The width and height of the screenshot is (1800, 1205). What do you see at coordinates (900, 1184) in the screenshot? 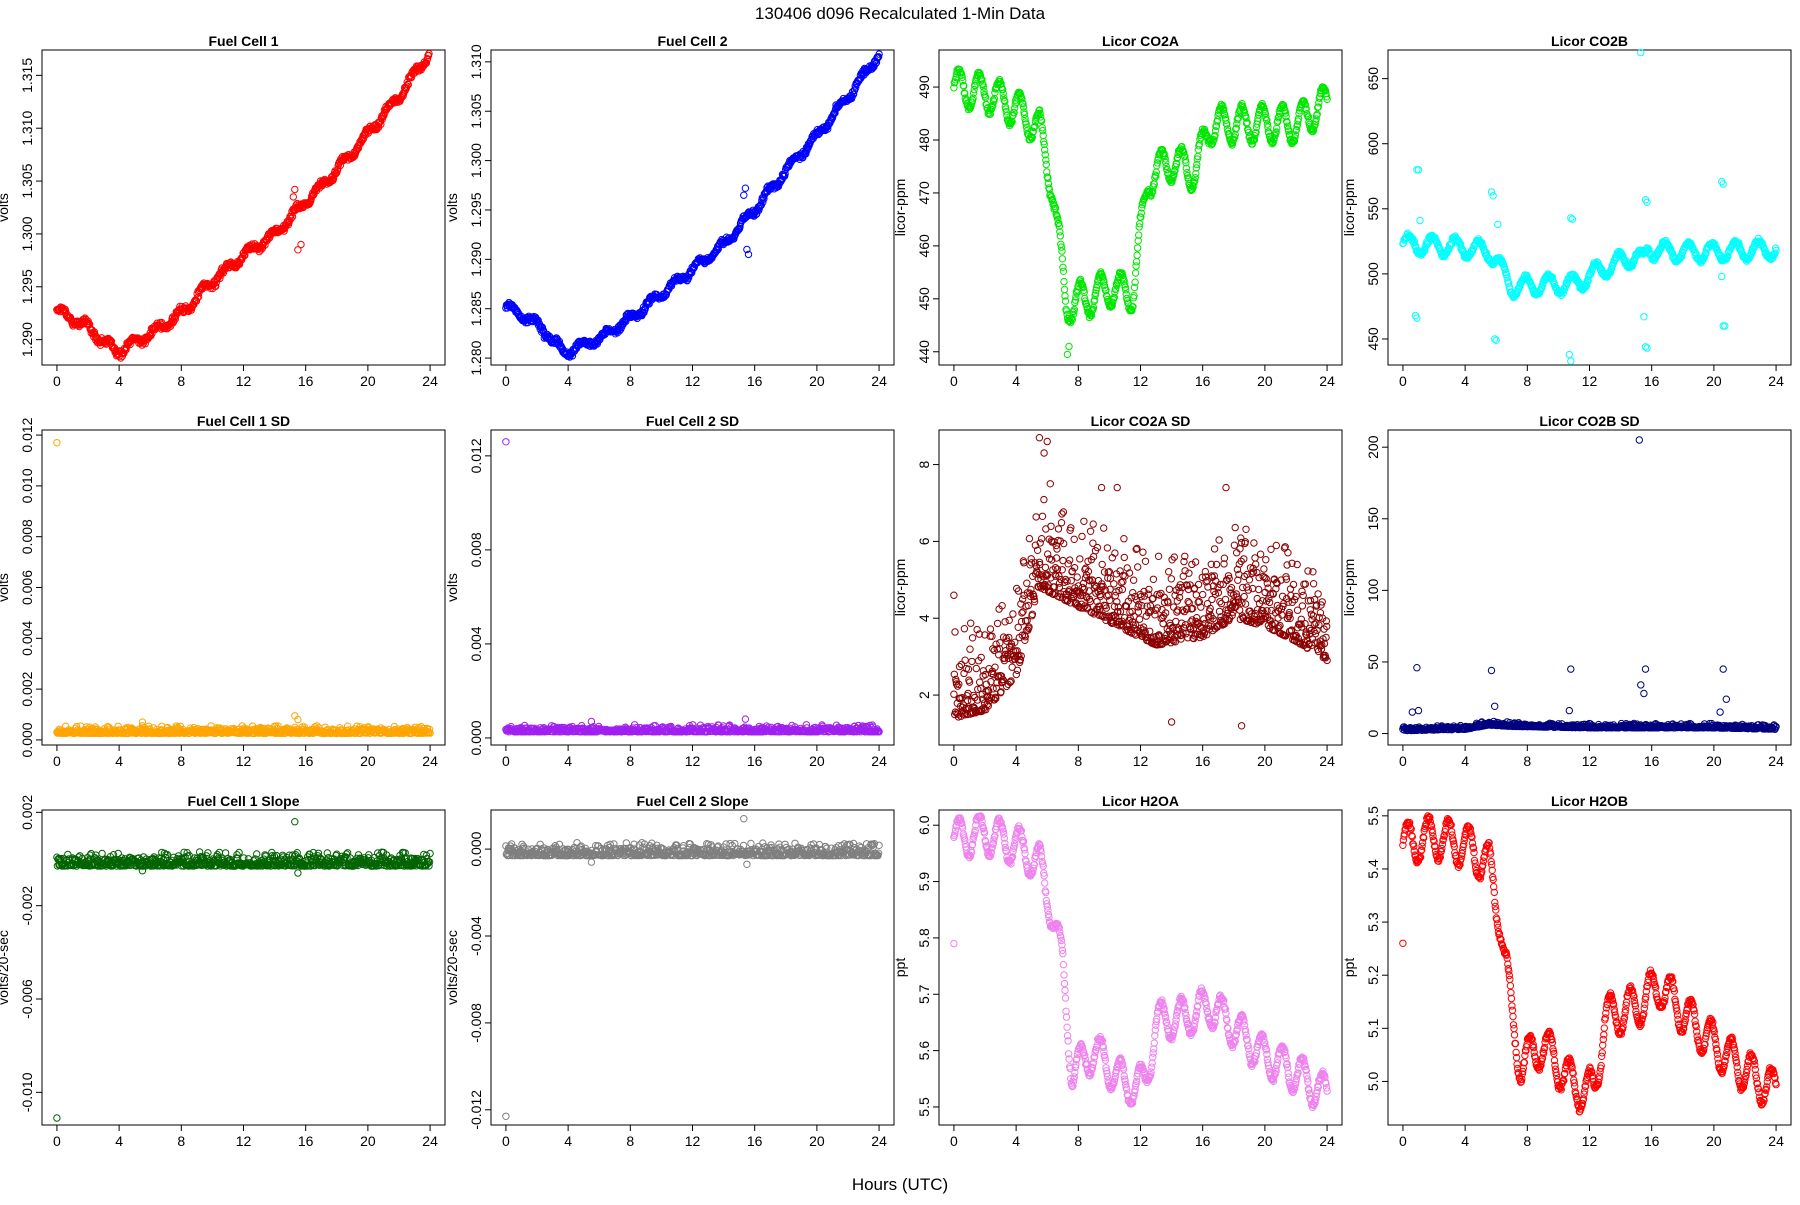
I see `figure-x-axis-label: Hours (UTC)` at bounding box center [900, 1184].